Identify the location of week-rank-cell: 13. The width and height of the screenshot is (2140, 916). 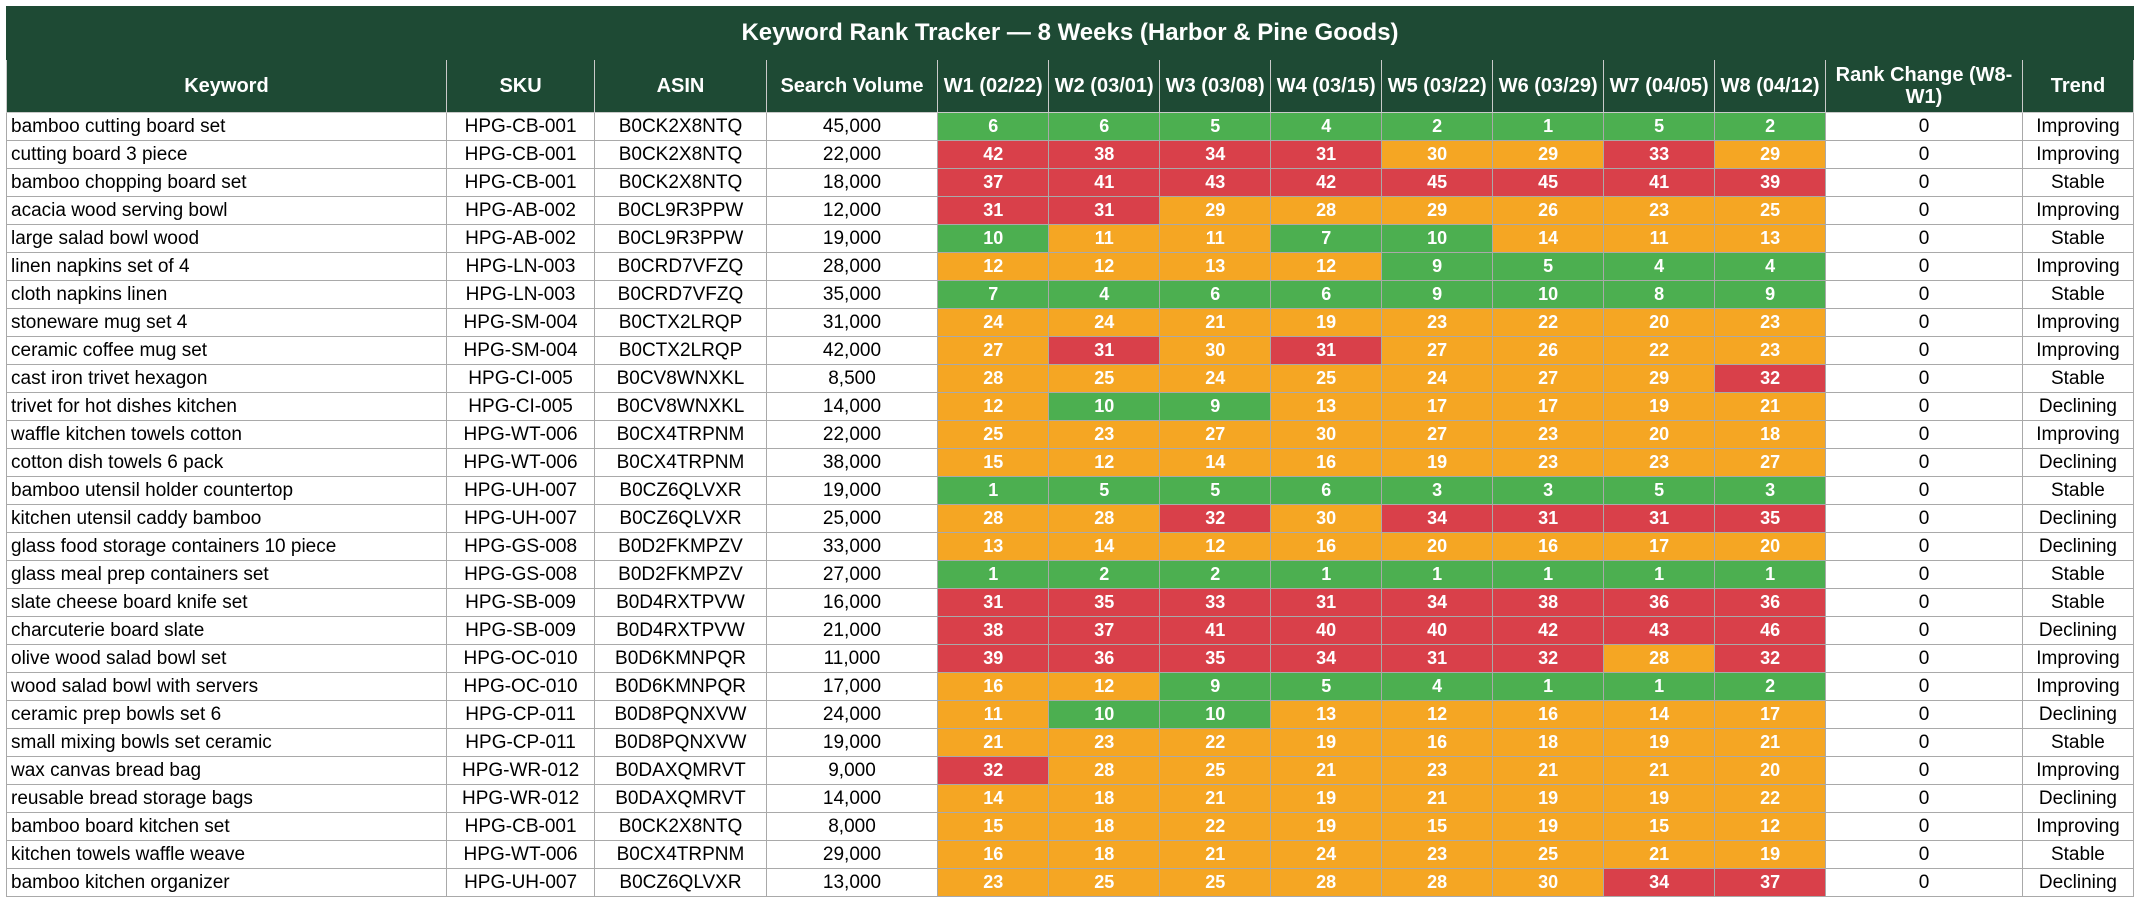
(1326, 406).